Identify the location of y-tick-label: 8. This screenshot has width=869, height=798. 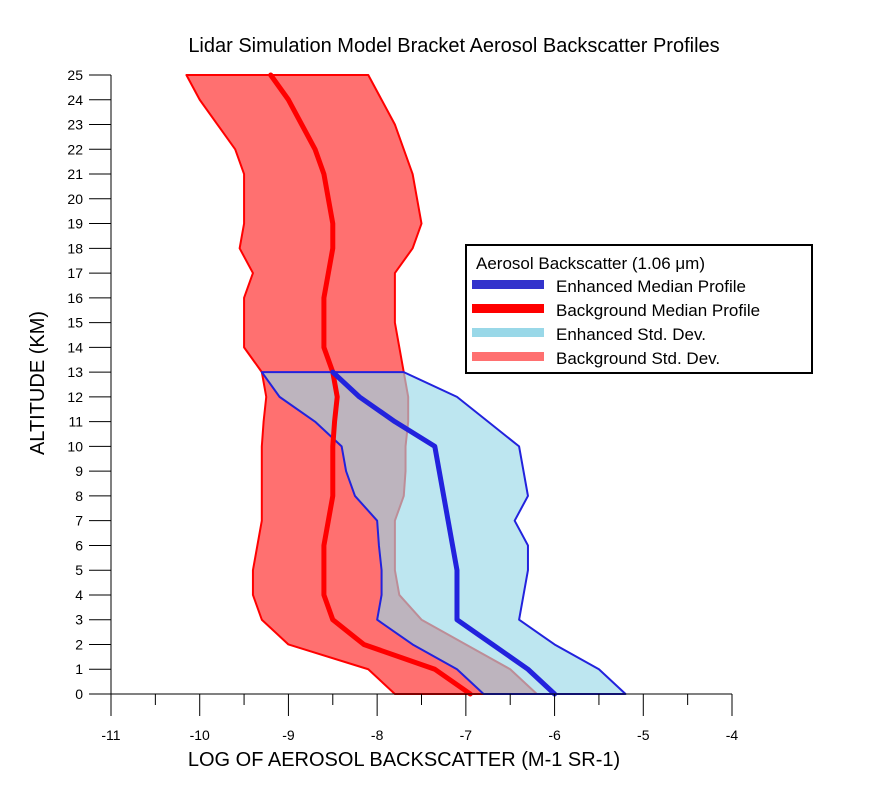
(79, 496).